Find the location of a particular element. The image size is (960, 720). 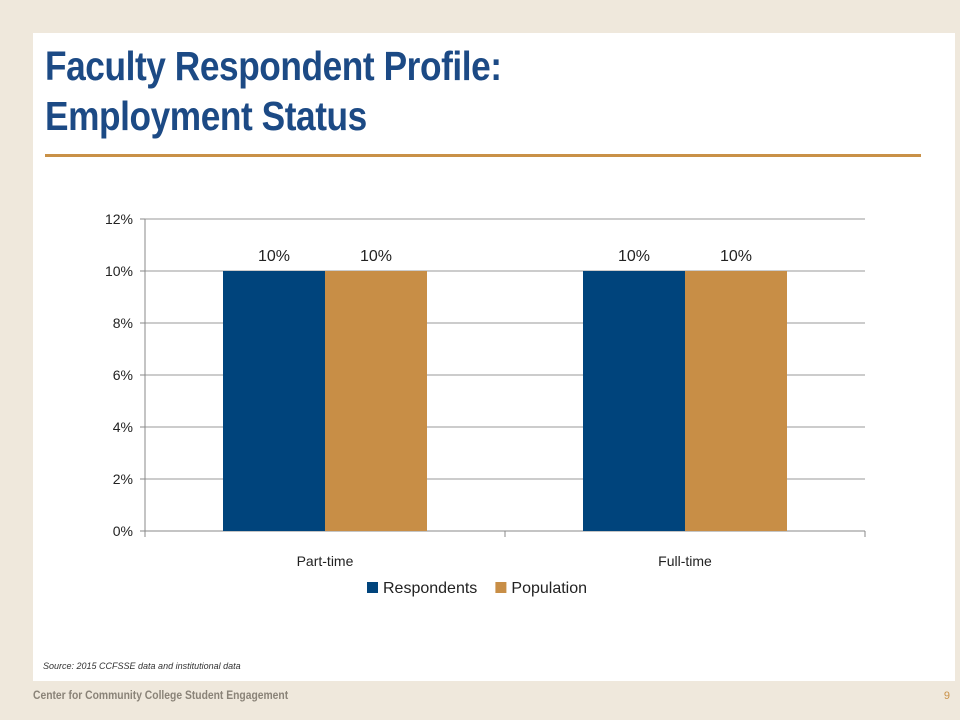

y-tick-label: 8% is located at coordinates (123, 323).